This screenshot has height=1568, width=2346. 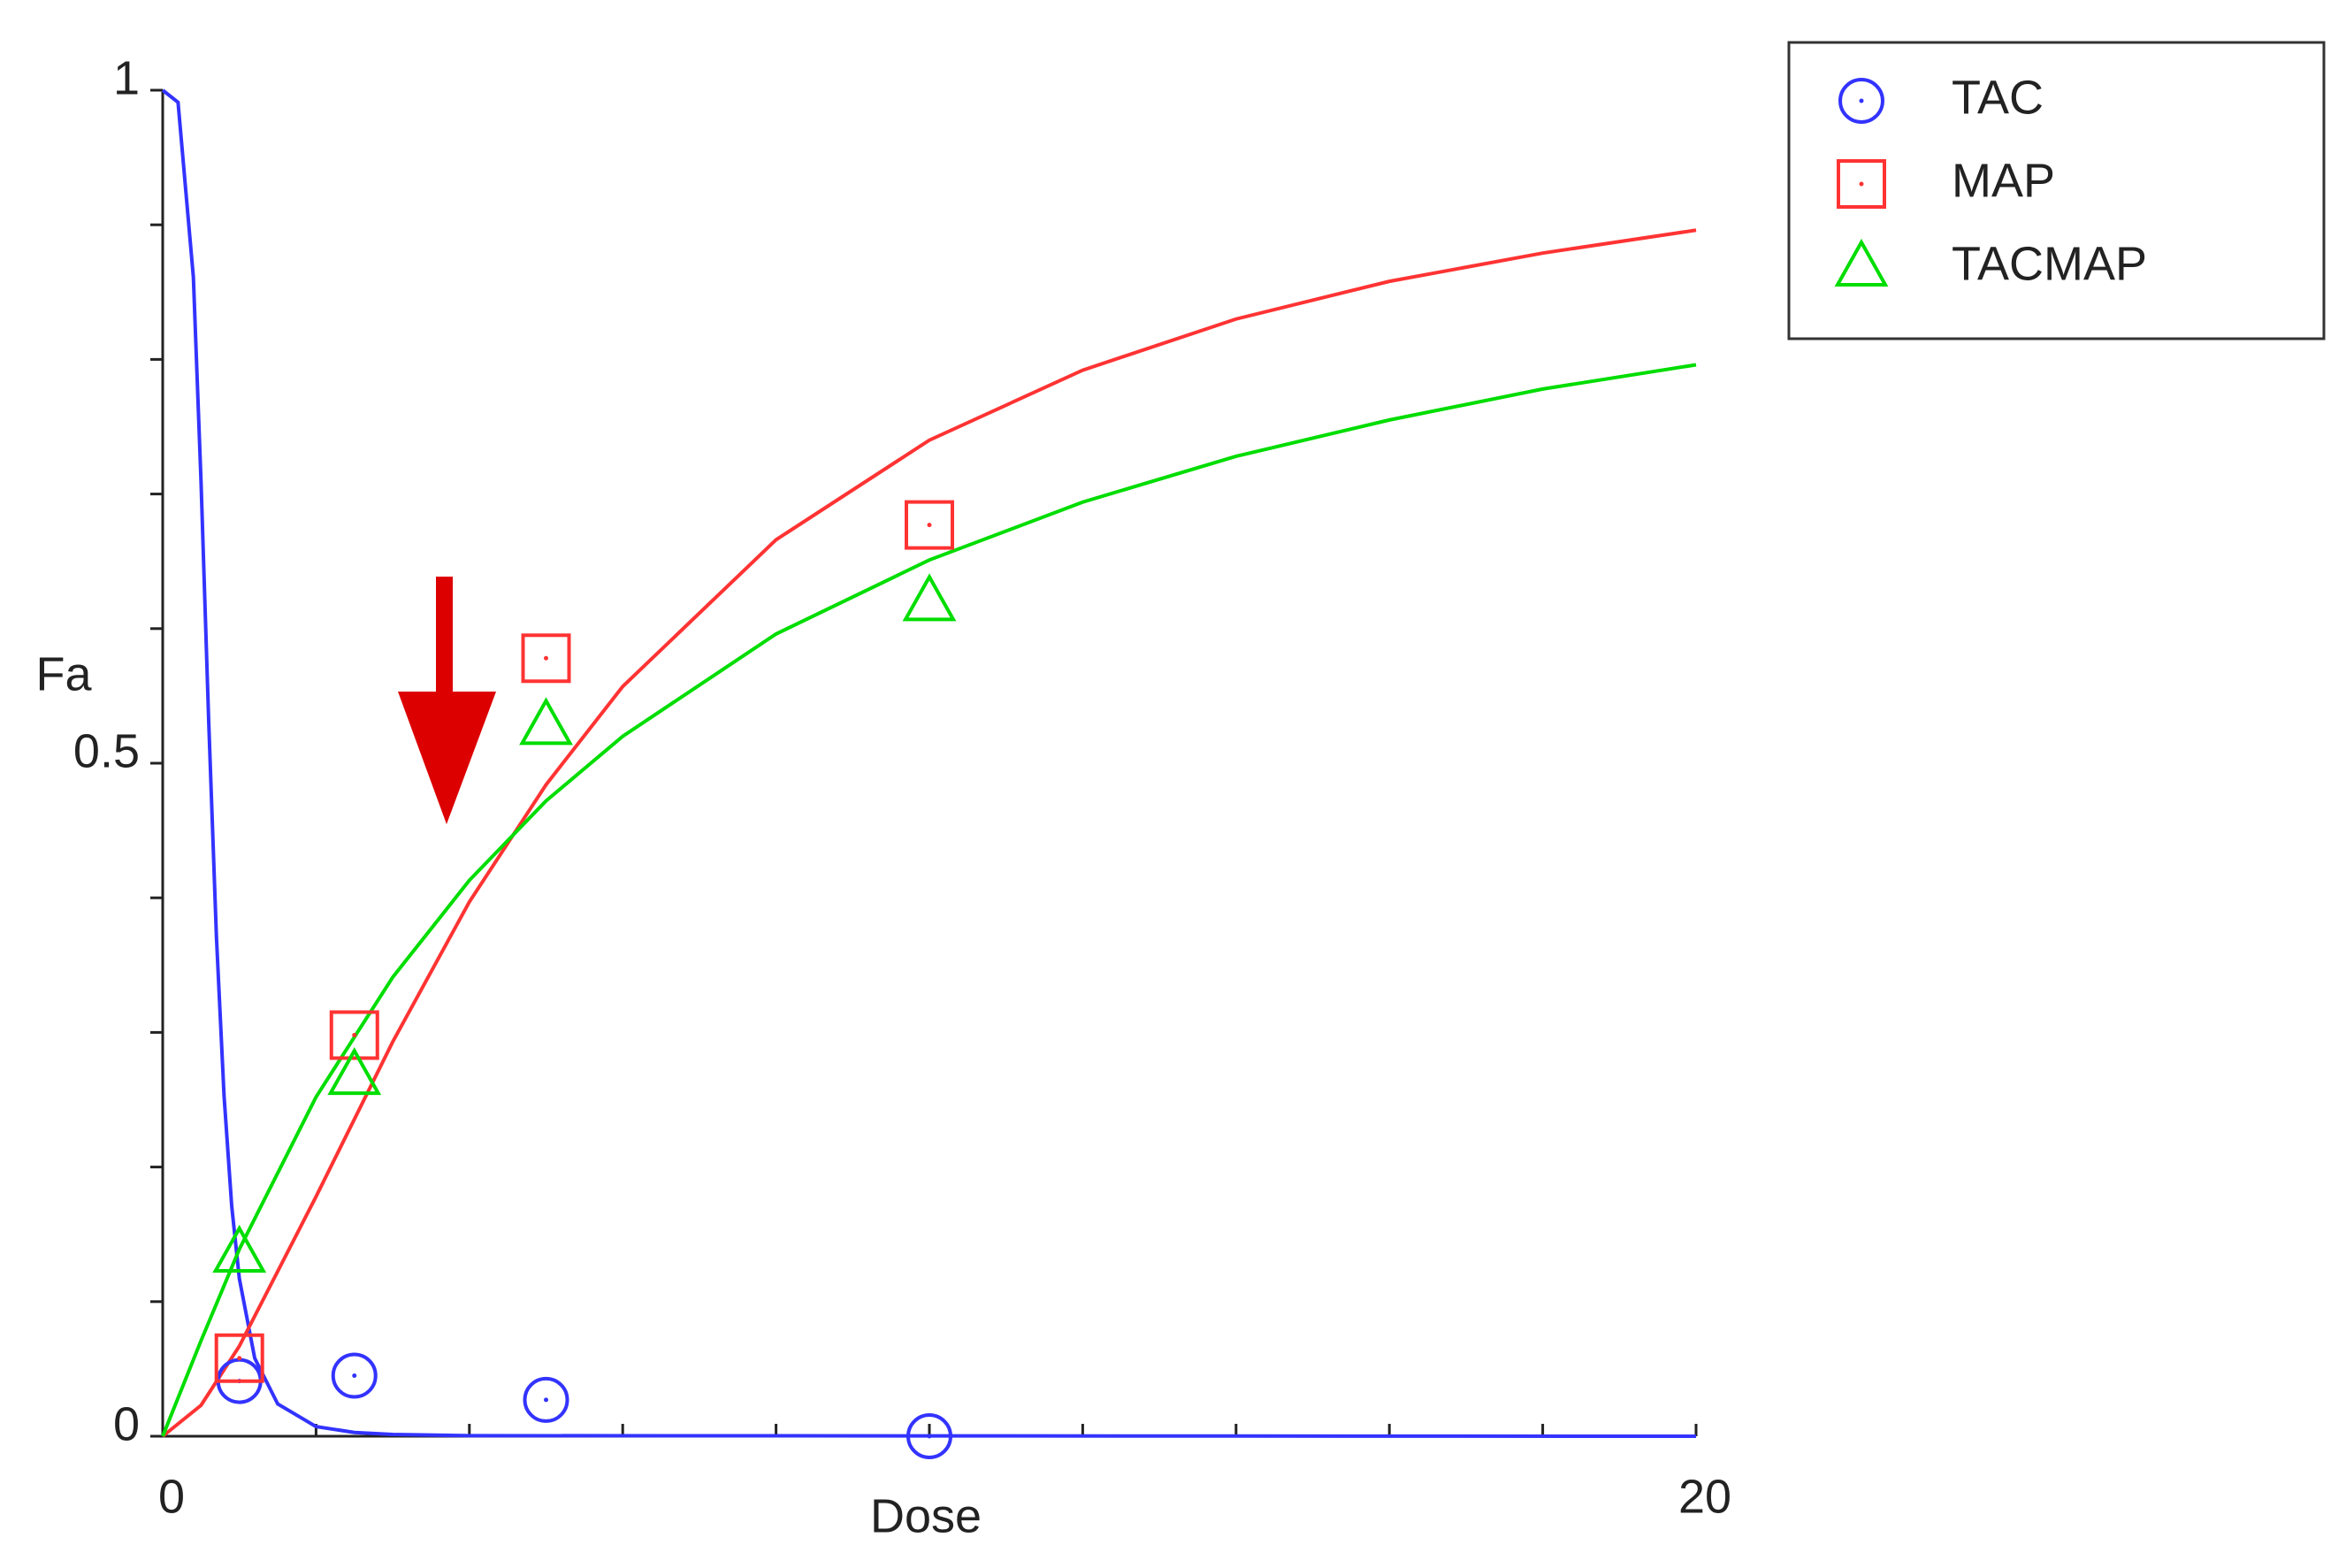 I want to click on x-tick-label: 20, so click(x=1704, y=1496).